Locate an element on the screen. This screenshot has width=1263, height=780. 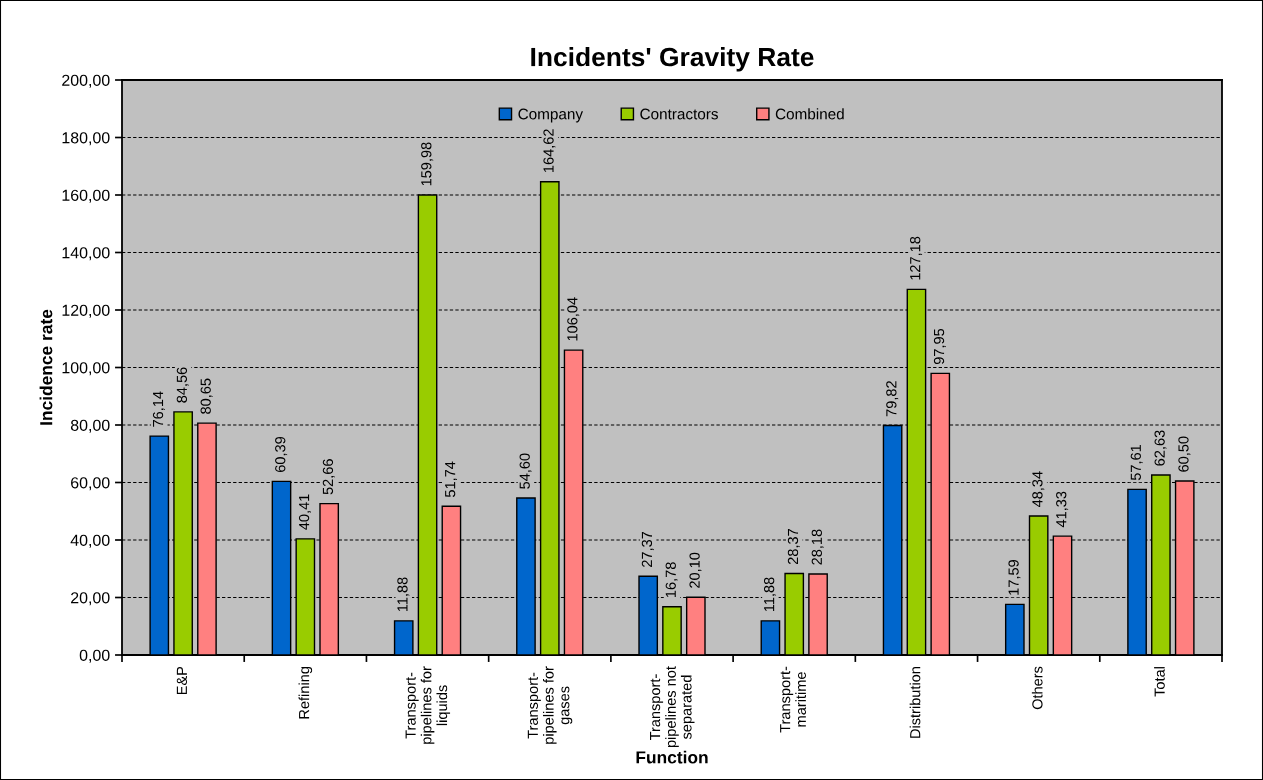
chart-title: Incidents' Gravity Rate is located at coordinates (672, 59).